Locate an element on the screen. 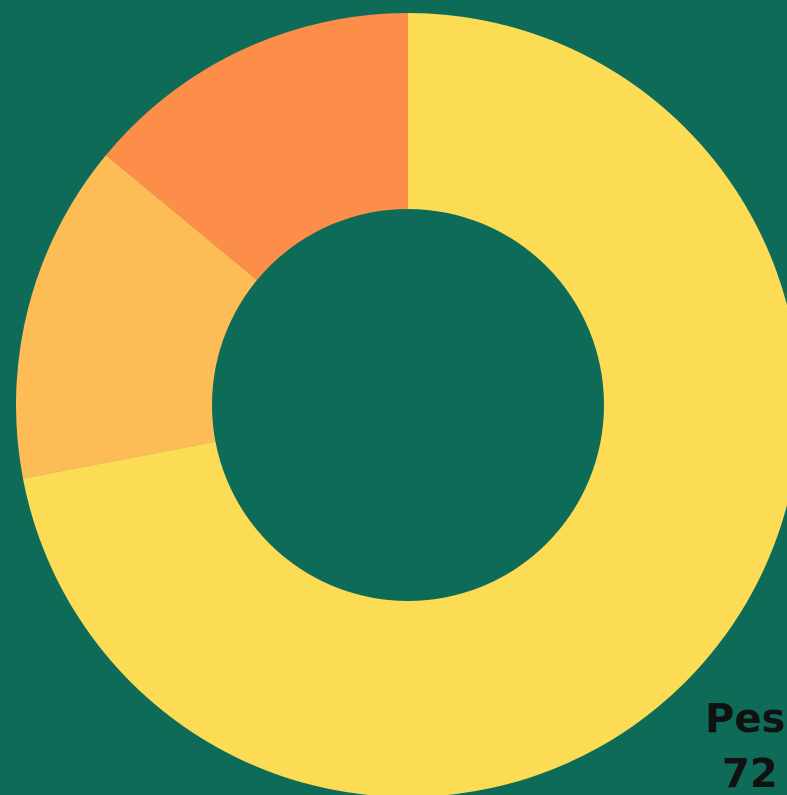  slice-label-0: Pes is located at coordinates (745, 719).